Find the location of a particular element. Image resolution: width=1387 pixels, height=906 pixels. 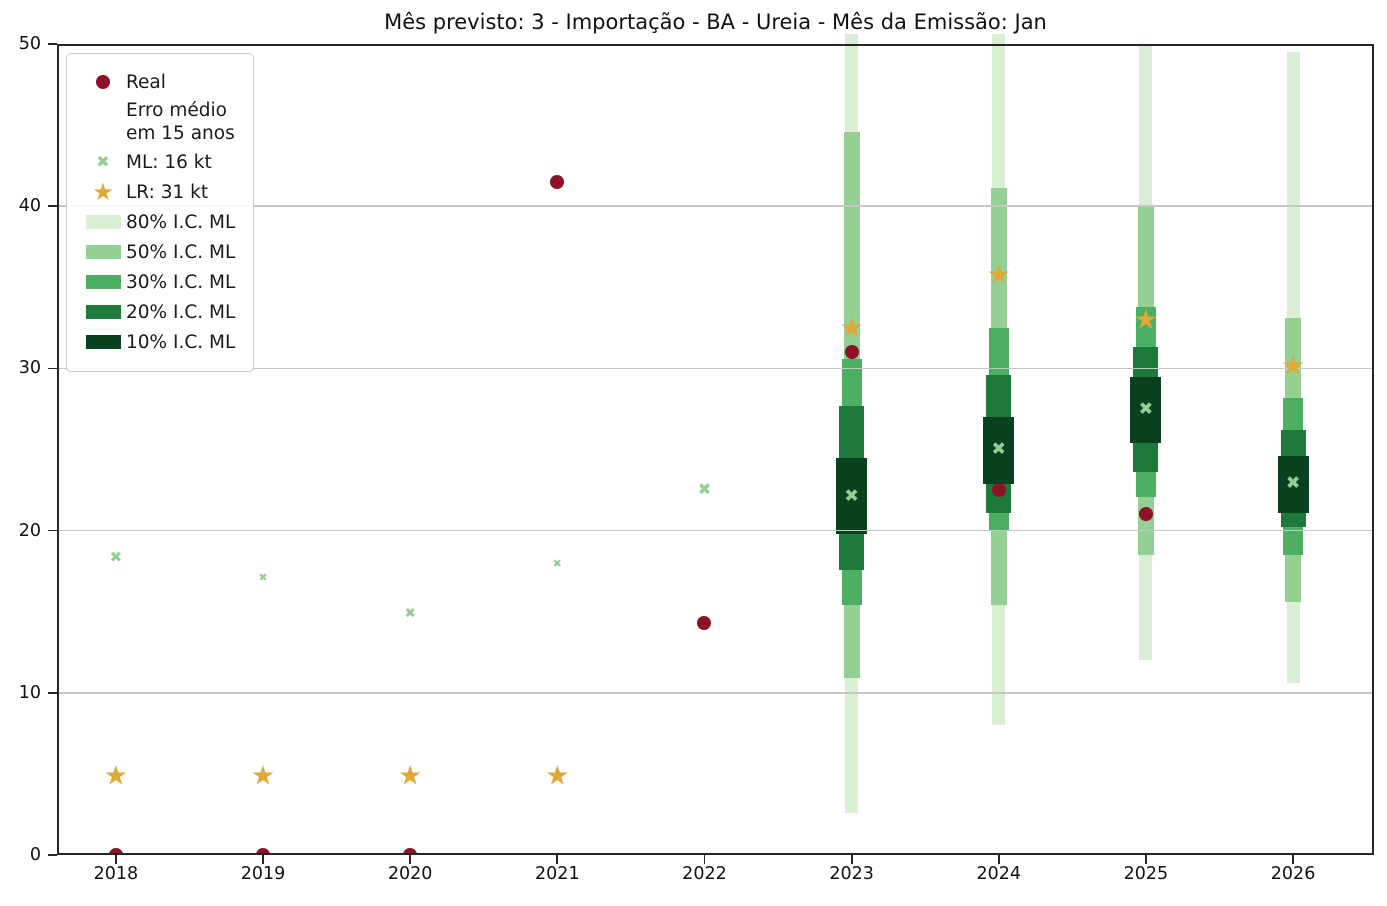

gridline-y20 is located at coordinates (715, 530).